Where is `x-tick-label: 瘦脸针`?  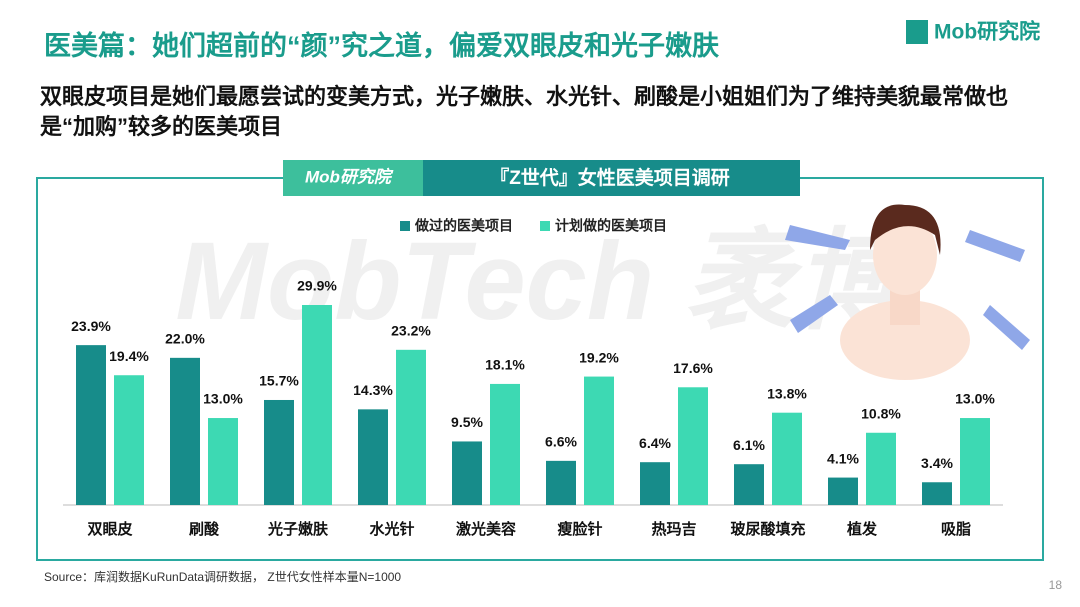 x-tick-label: 瘦脸针 is located at coordinates (579, 529).